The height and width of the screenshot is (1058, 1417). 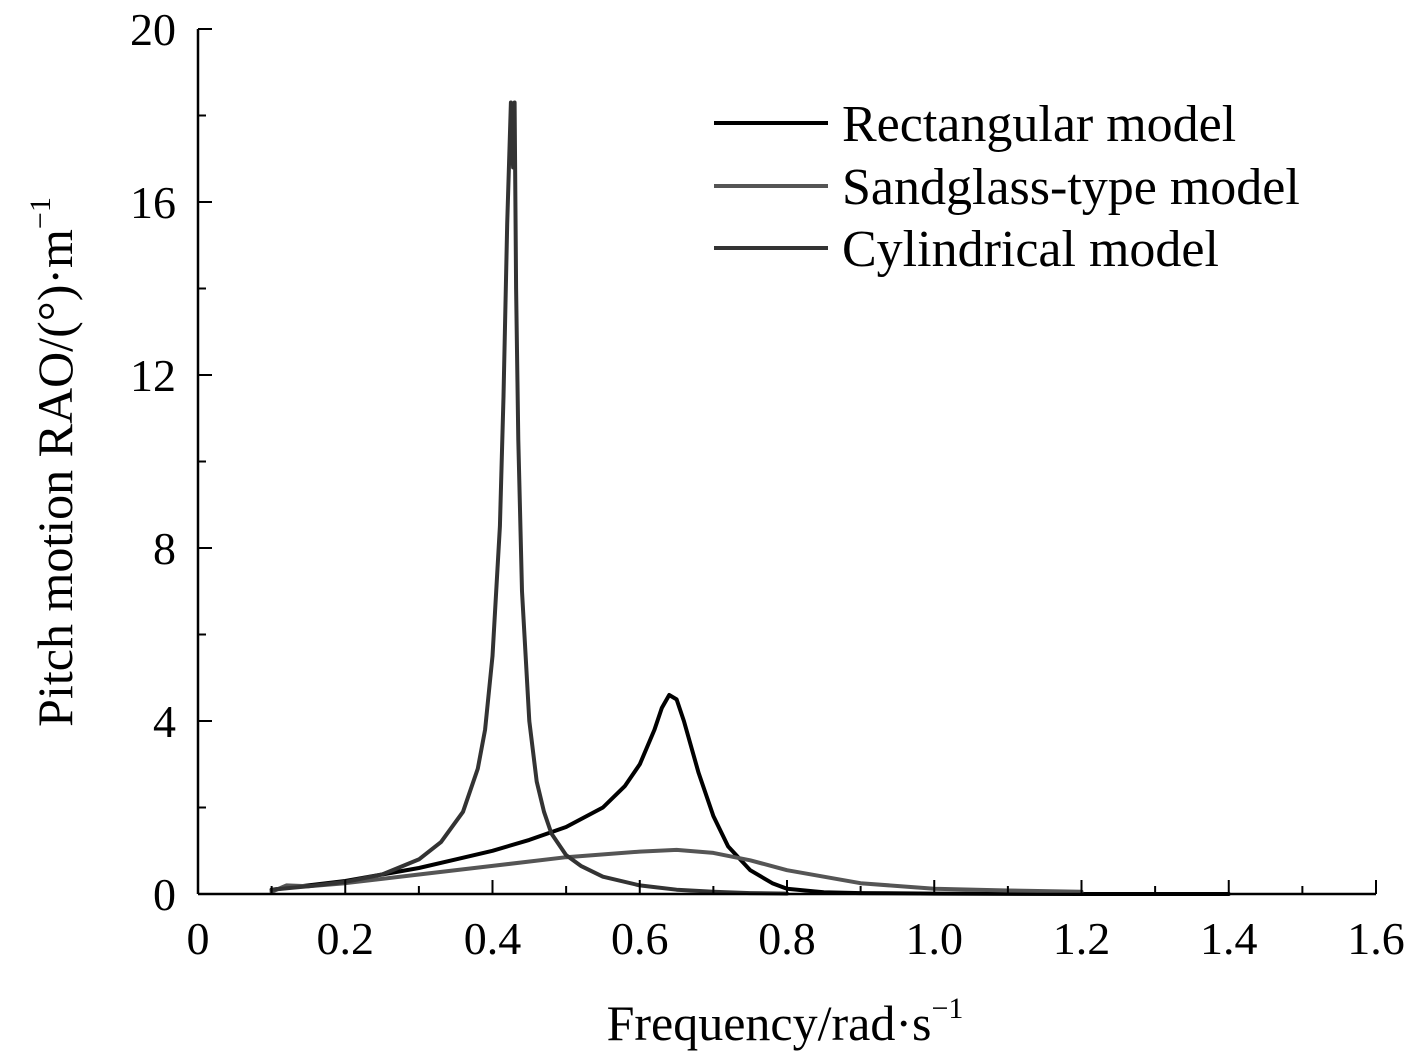 I want to click on y-tick-label: 16, so click(x=153, y=202).